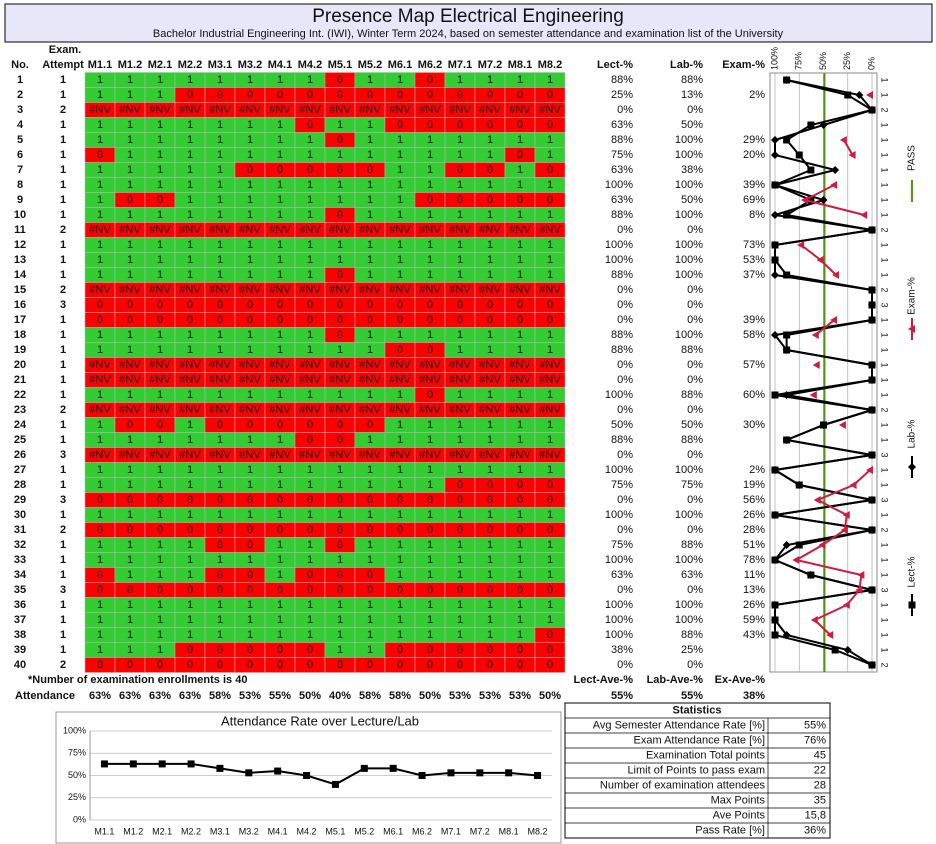 This screenshot has height=844, width=936. What do you see at coordinates (696, 770) in the screenshot?
I see `stats-label: Limit of Points to pass exam` at bounding box center [696, 770].